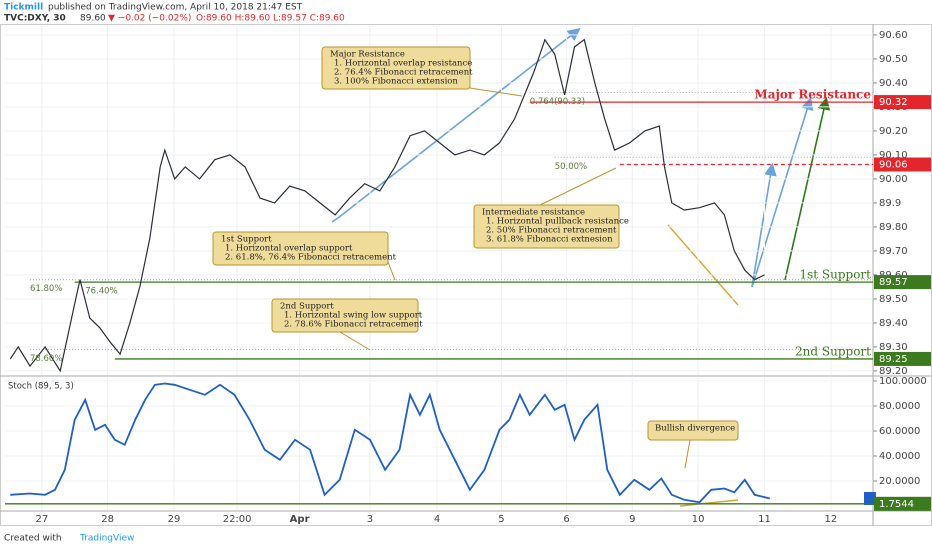 The height and width of the screenshot is (550, 932). I want to click on callout-text: Bullish divergence, so click(695, 429).